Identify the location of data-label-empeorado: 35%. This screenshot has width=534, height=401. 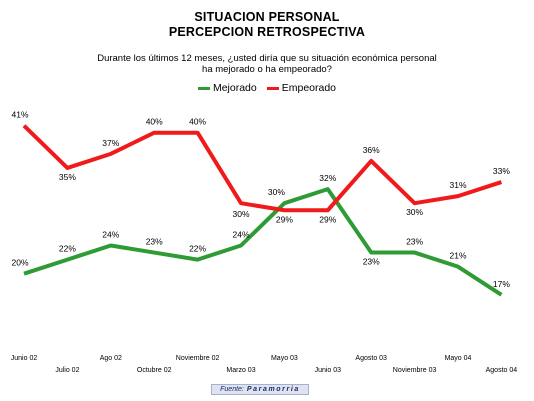
(67, 177).